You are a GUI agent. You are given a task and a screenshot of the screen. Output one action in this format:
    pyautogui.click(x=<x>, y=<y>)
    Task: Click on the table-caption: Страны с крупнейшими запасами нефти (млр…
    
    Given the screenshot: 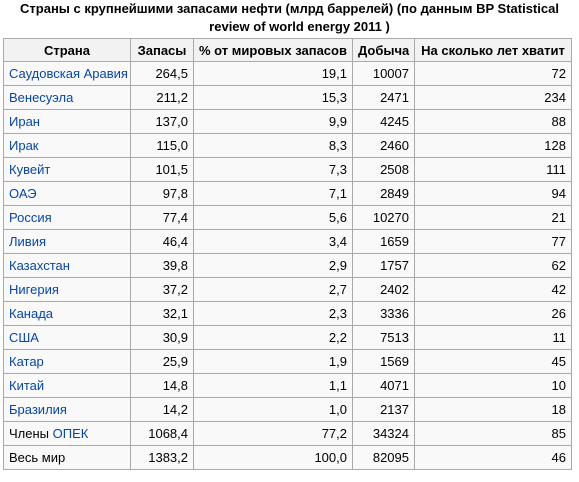 What is the action you would take?
    pyautogui.click(x=289, y=18)
    